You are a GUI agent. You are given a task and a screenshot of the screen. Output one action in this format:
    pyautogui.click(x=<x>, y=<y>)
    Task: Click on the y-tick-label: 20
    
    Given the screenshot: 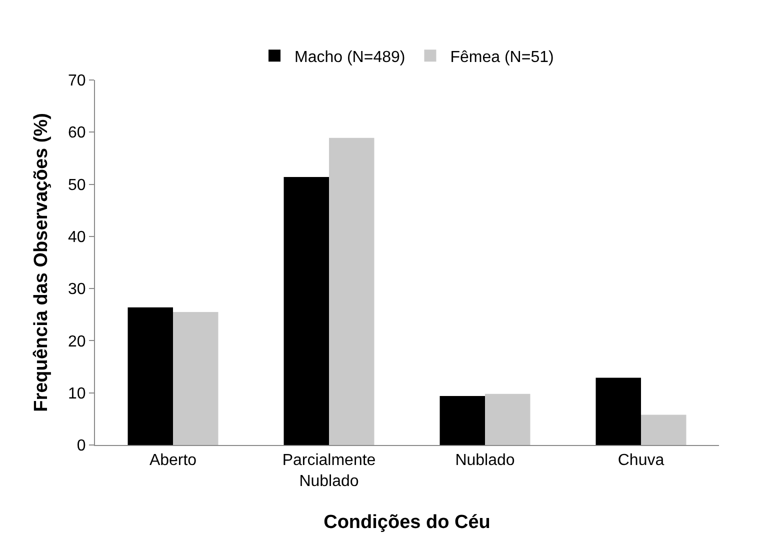 What is the action you would take?
    pyautogui.click(x=77, y=341)
    